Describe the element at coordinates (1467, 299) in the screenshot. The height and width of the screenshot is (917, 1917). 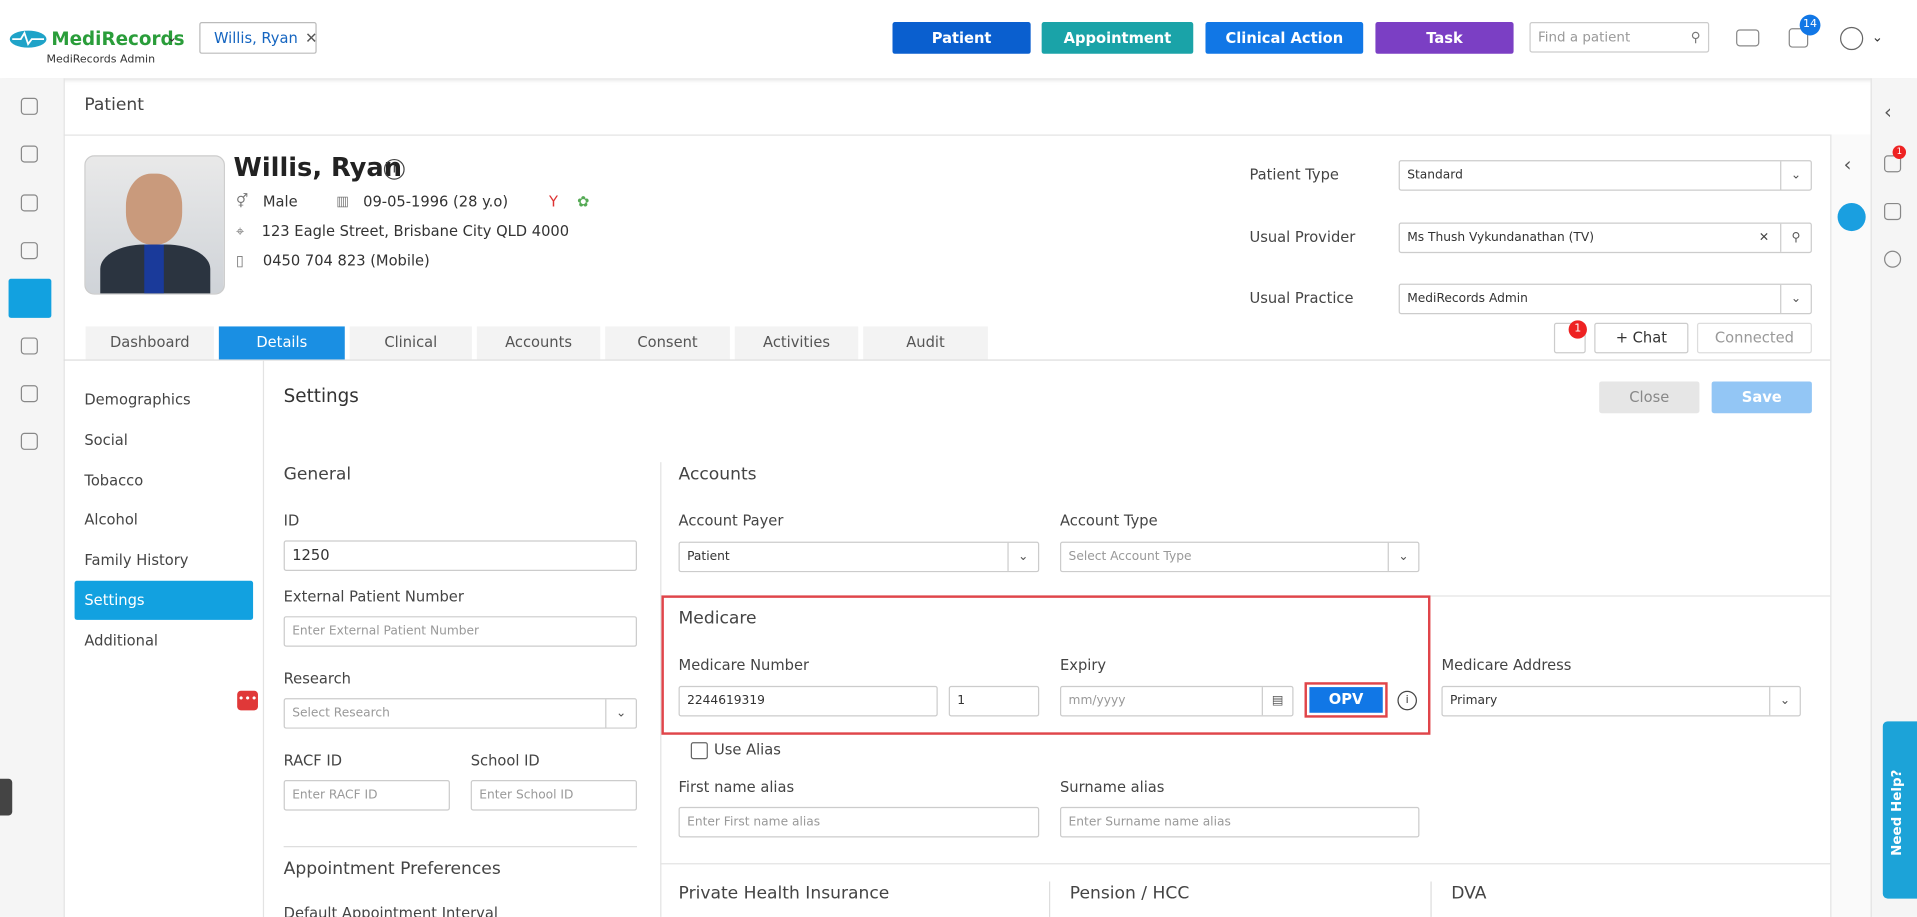
I see `field-value: MediRecords Admin` at that location.